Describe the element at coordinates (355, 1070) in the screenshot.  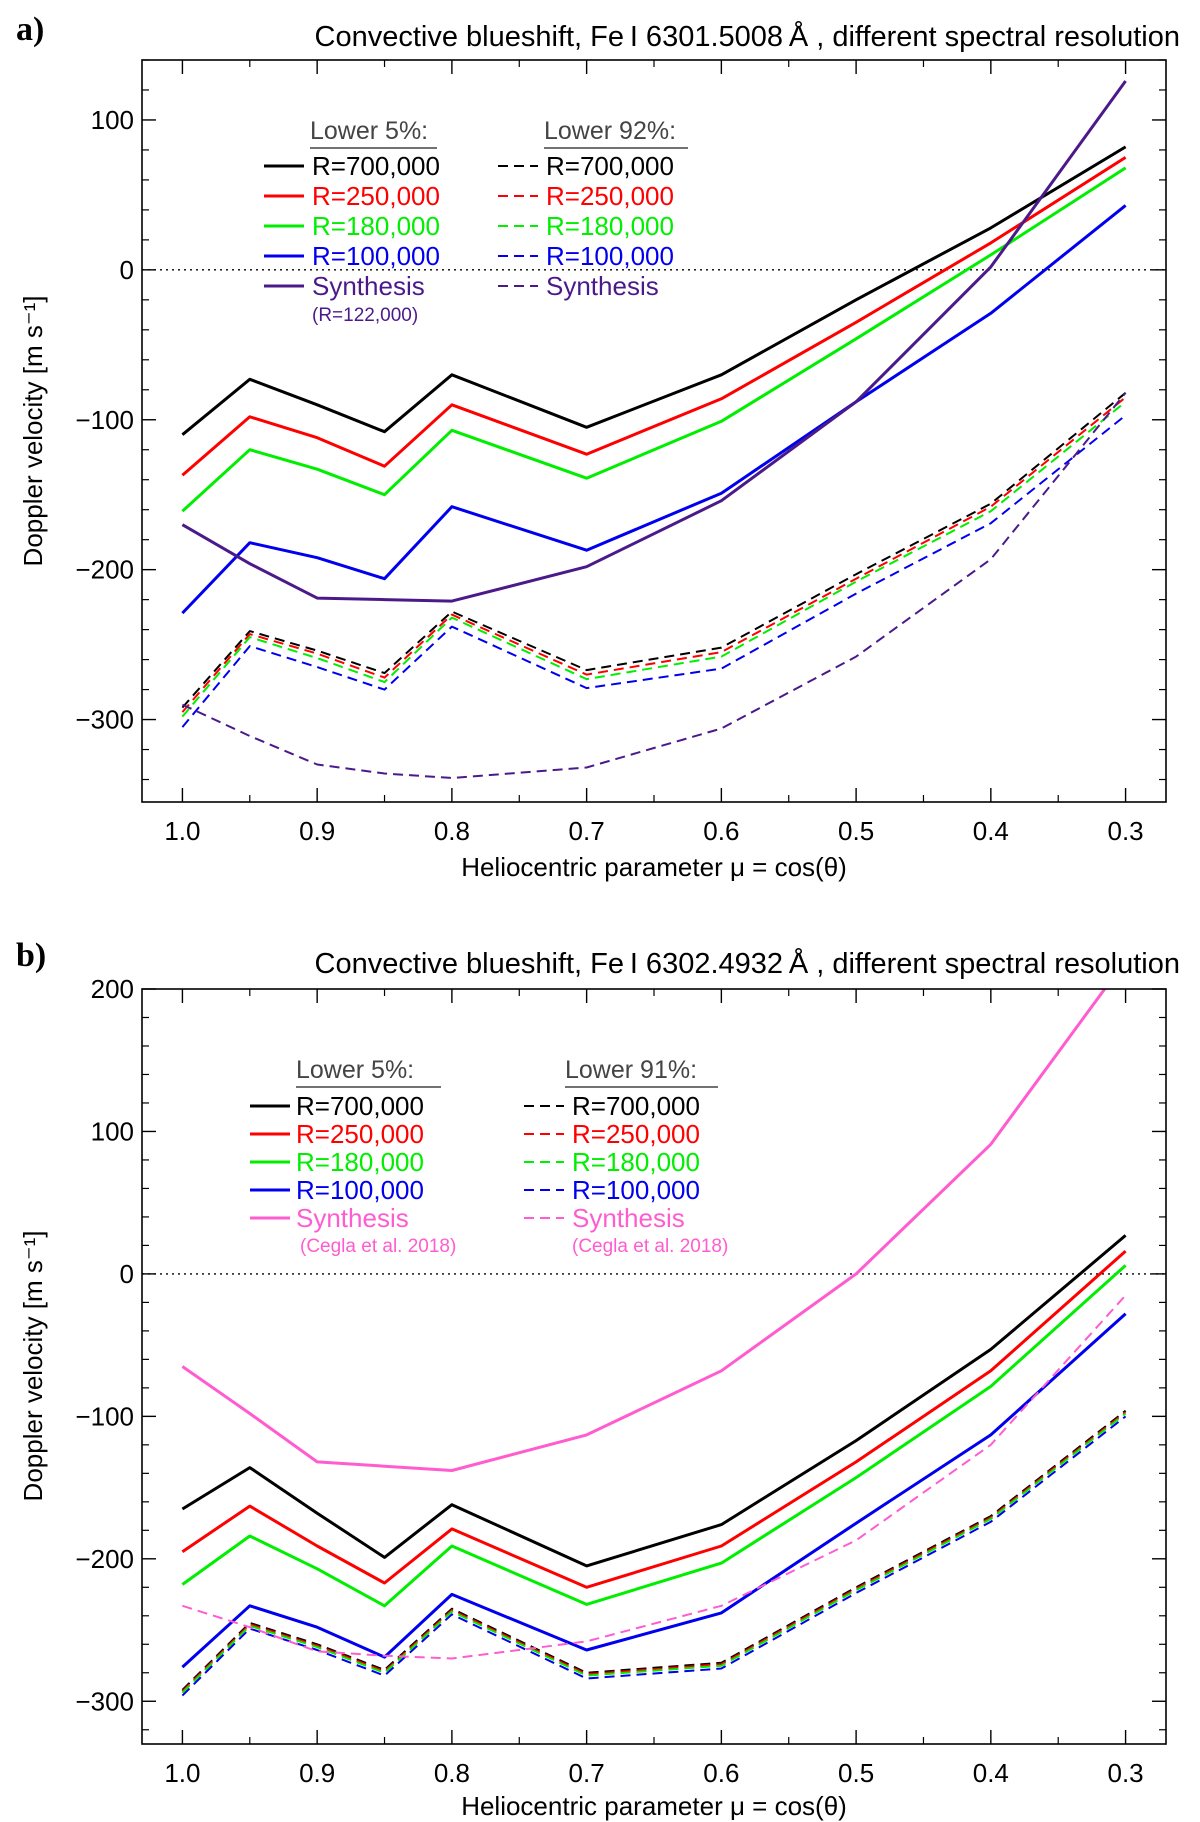
I see `legend-header-solid-b: Lower 5%:` at that location.